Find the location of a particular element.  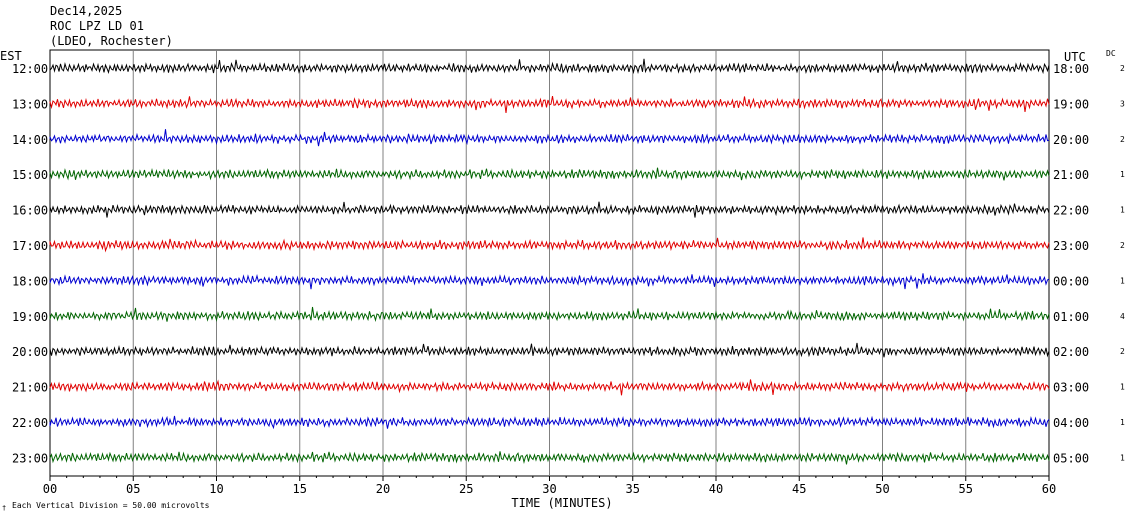

est-hour-label: 22:00 is located at coordinates (30, 423).